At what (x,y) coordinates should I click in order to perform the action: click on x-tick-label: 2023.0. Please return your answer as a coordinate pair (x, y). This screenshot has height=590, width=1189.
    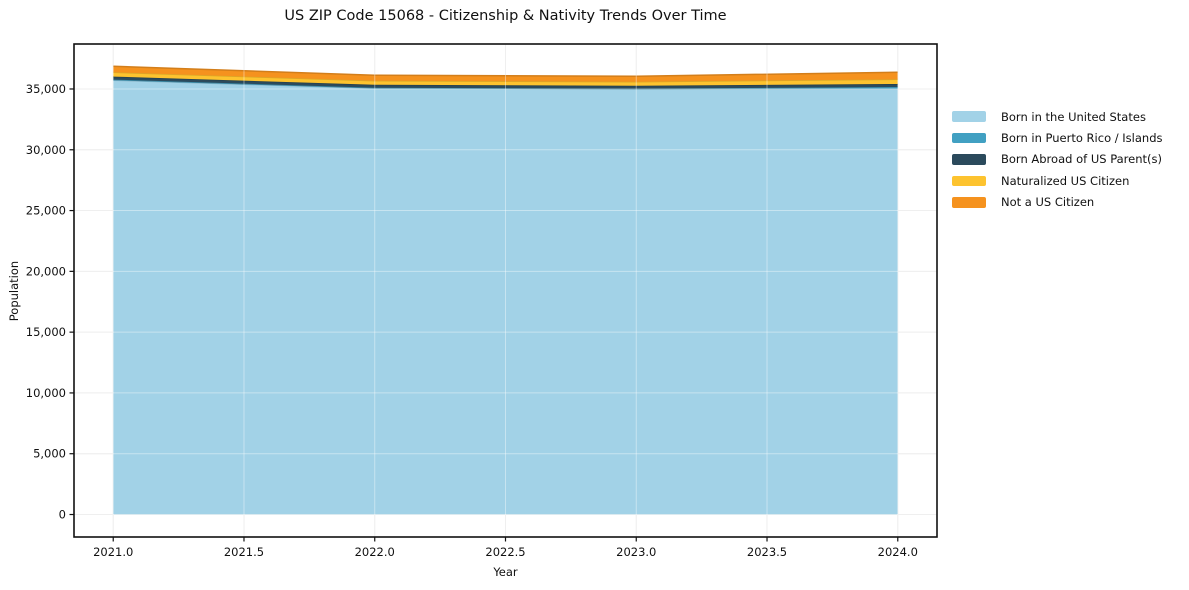
    Looking at the image, I should click on (636, 552).